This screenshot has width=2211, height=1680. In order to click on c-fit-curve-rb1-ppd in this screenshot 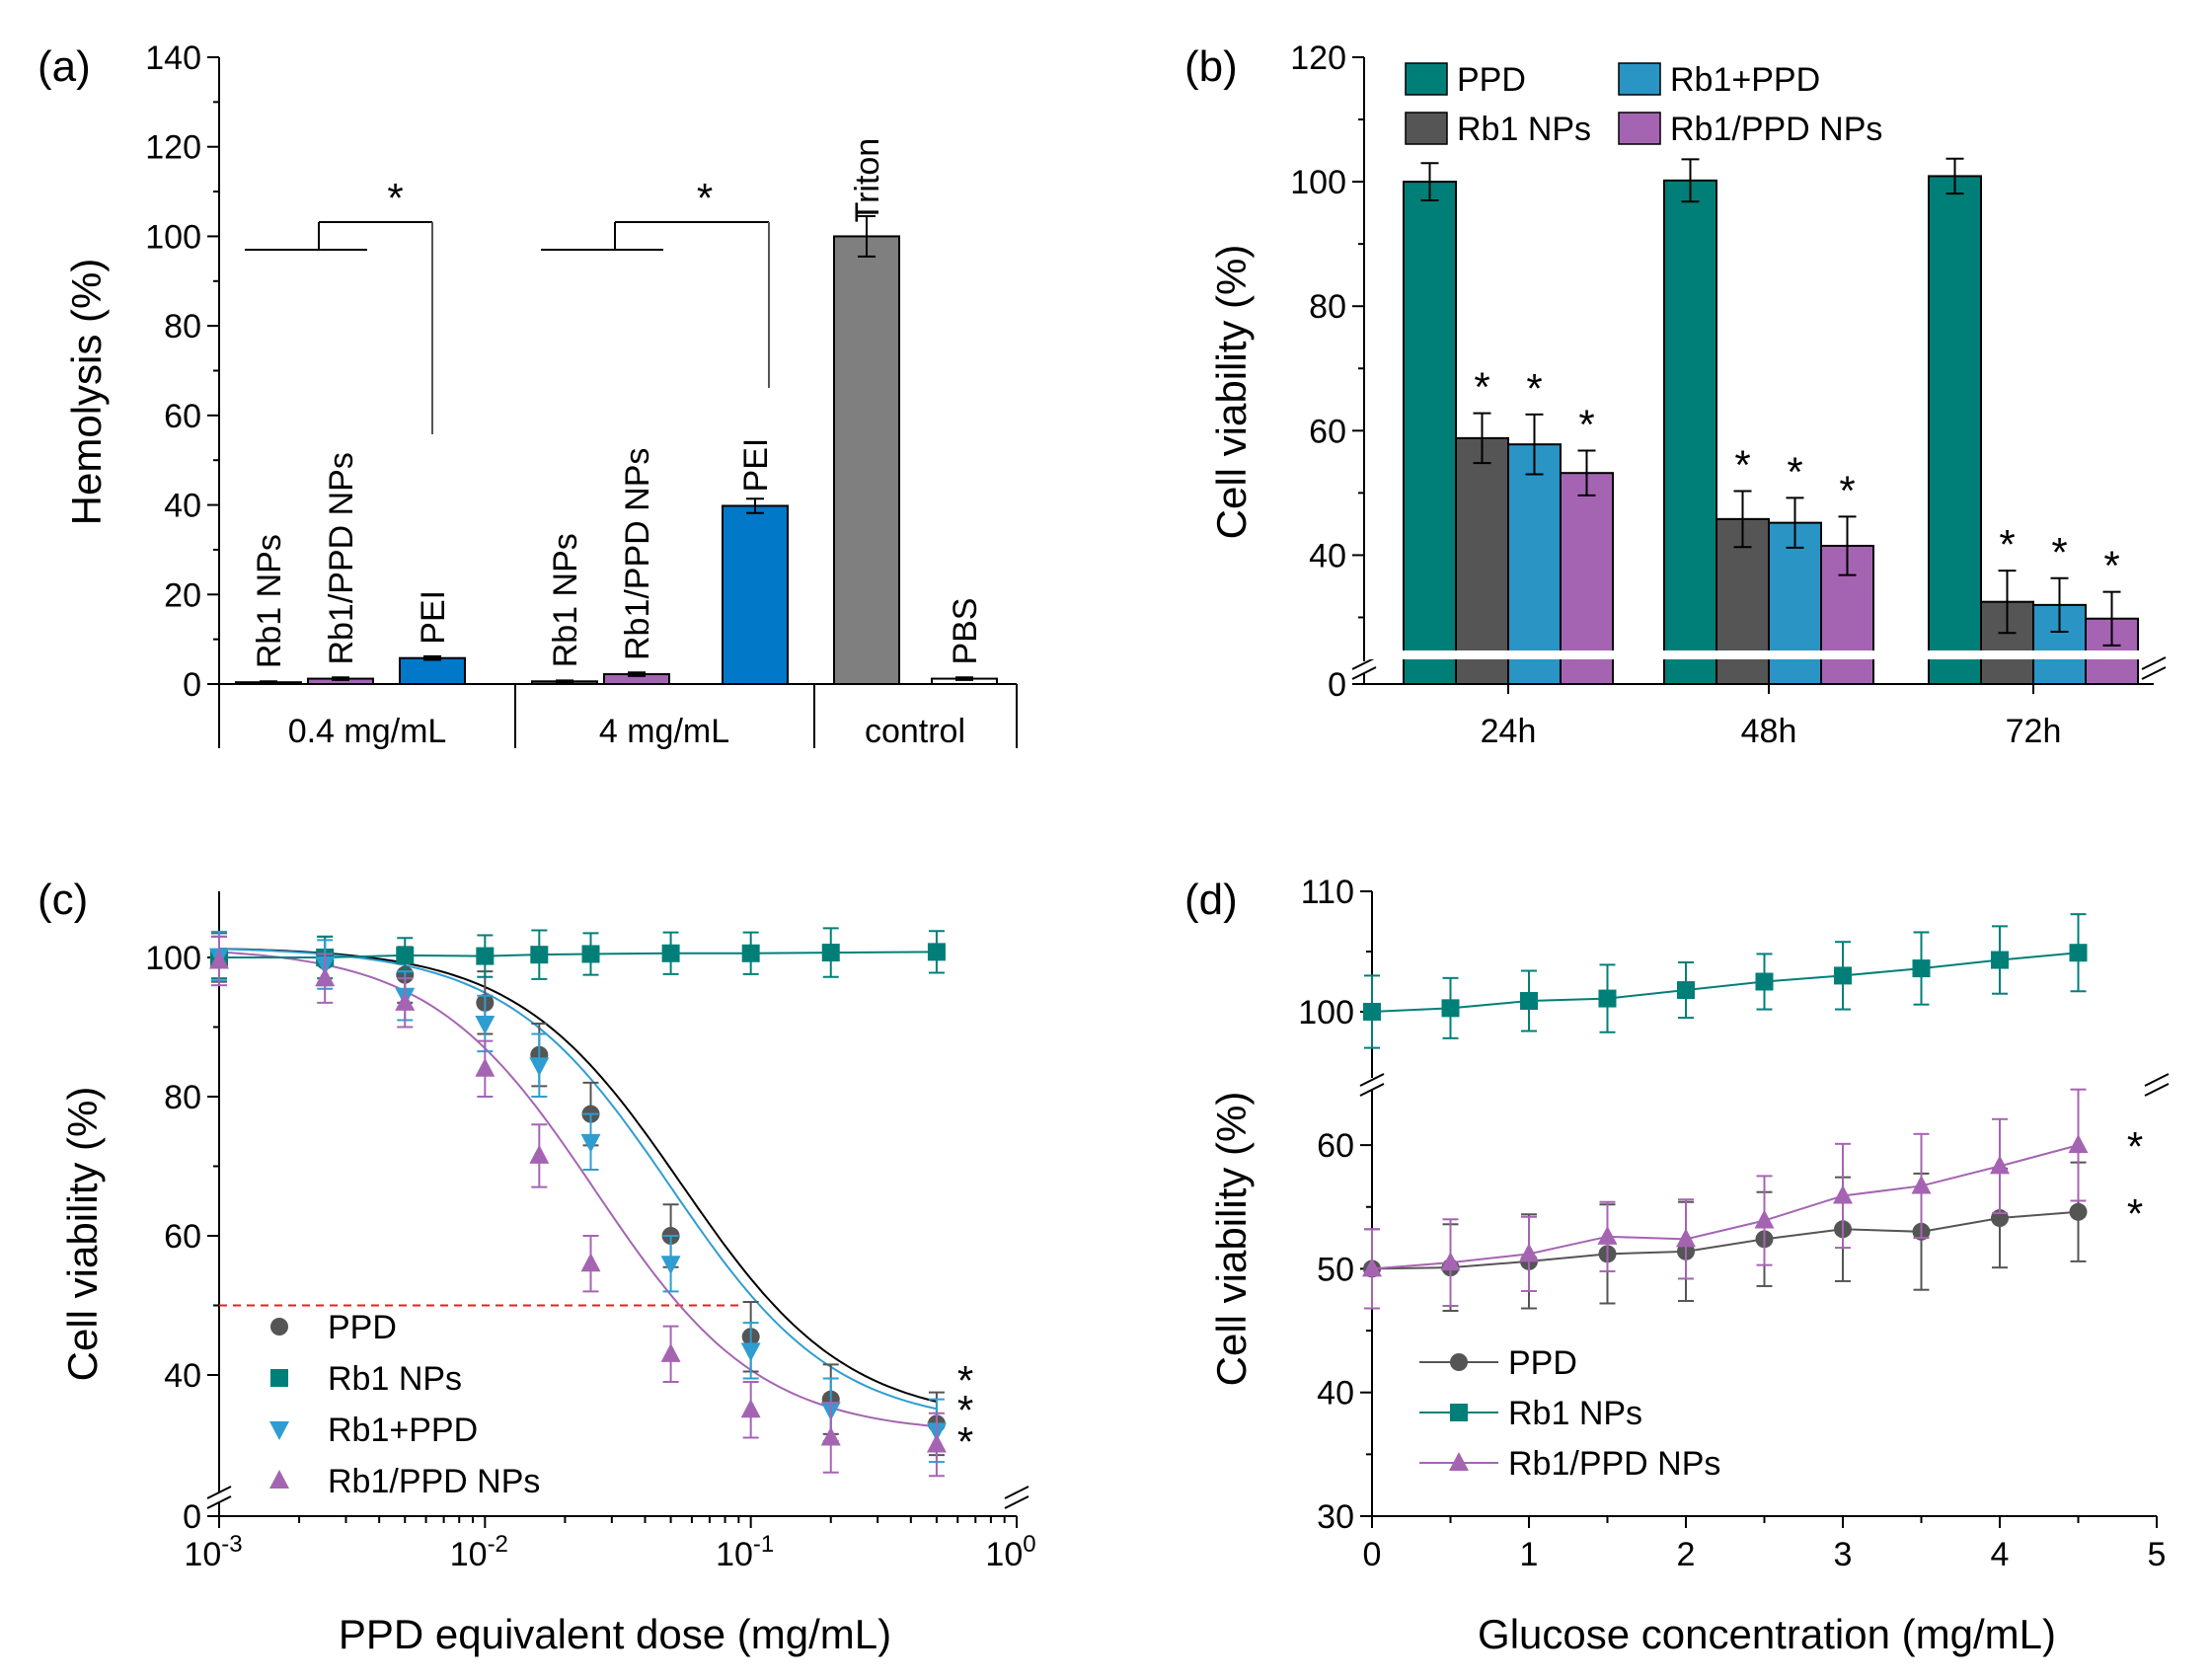, I will do `click(578, 1179)`.